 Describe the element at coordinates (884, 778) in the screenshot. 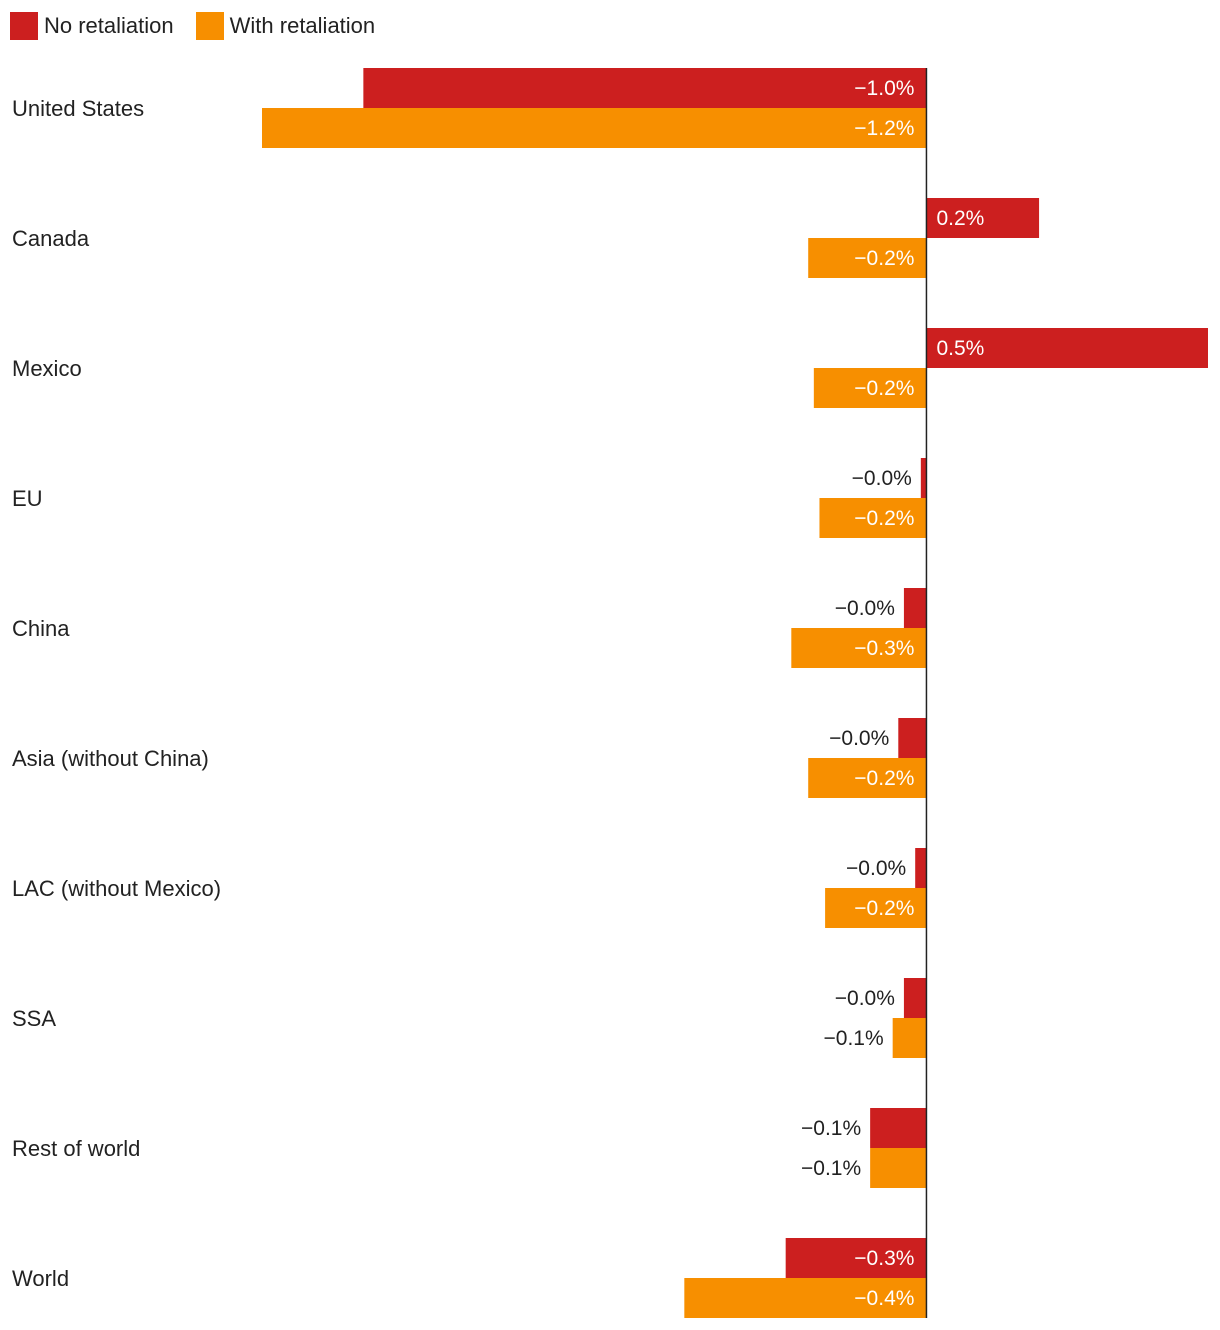

I see `value-label-with-retaliation-asia-without-china: −0.2%` at that location.